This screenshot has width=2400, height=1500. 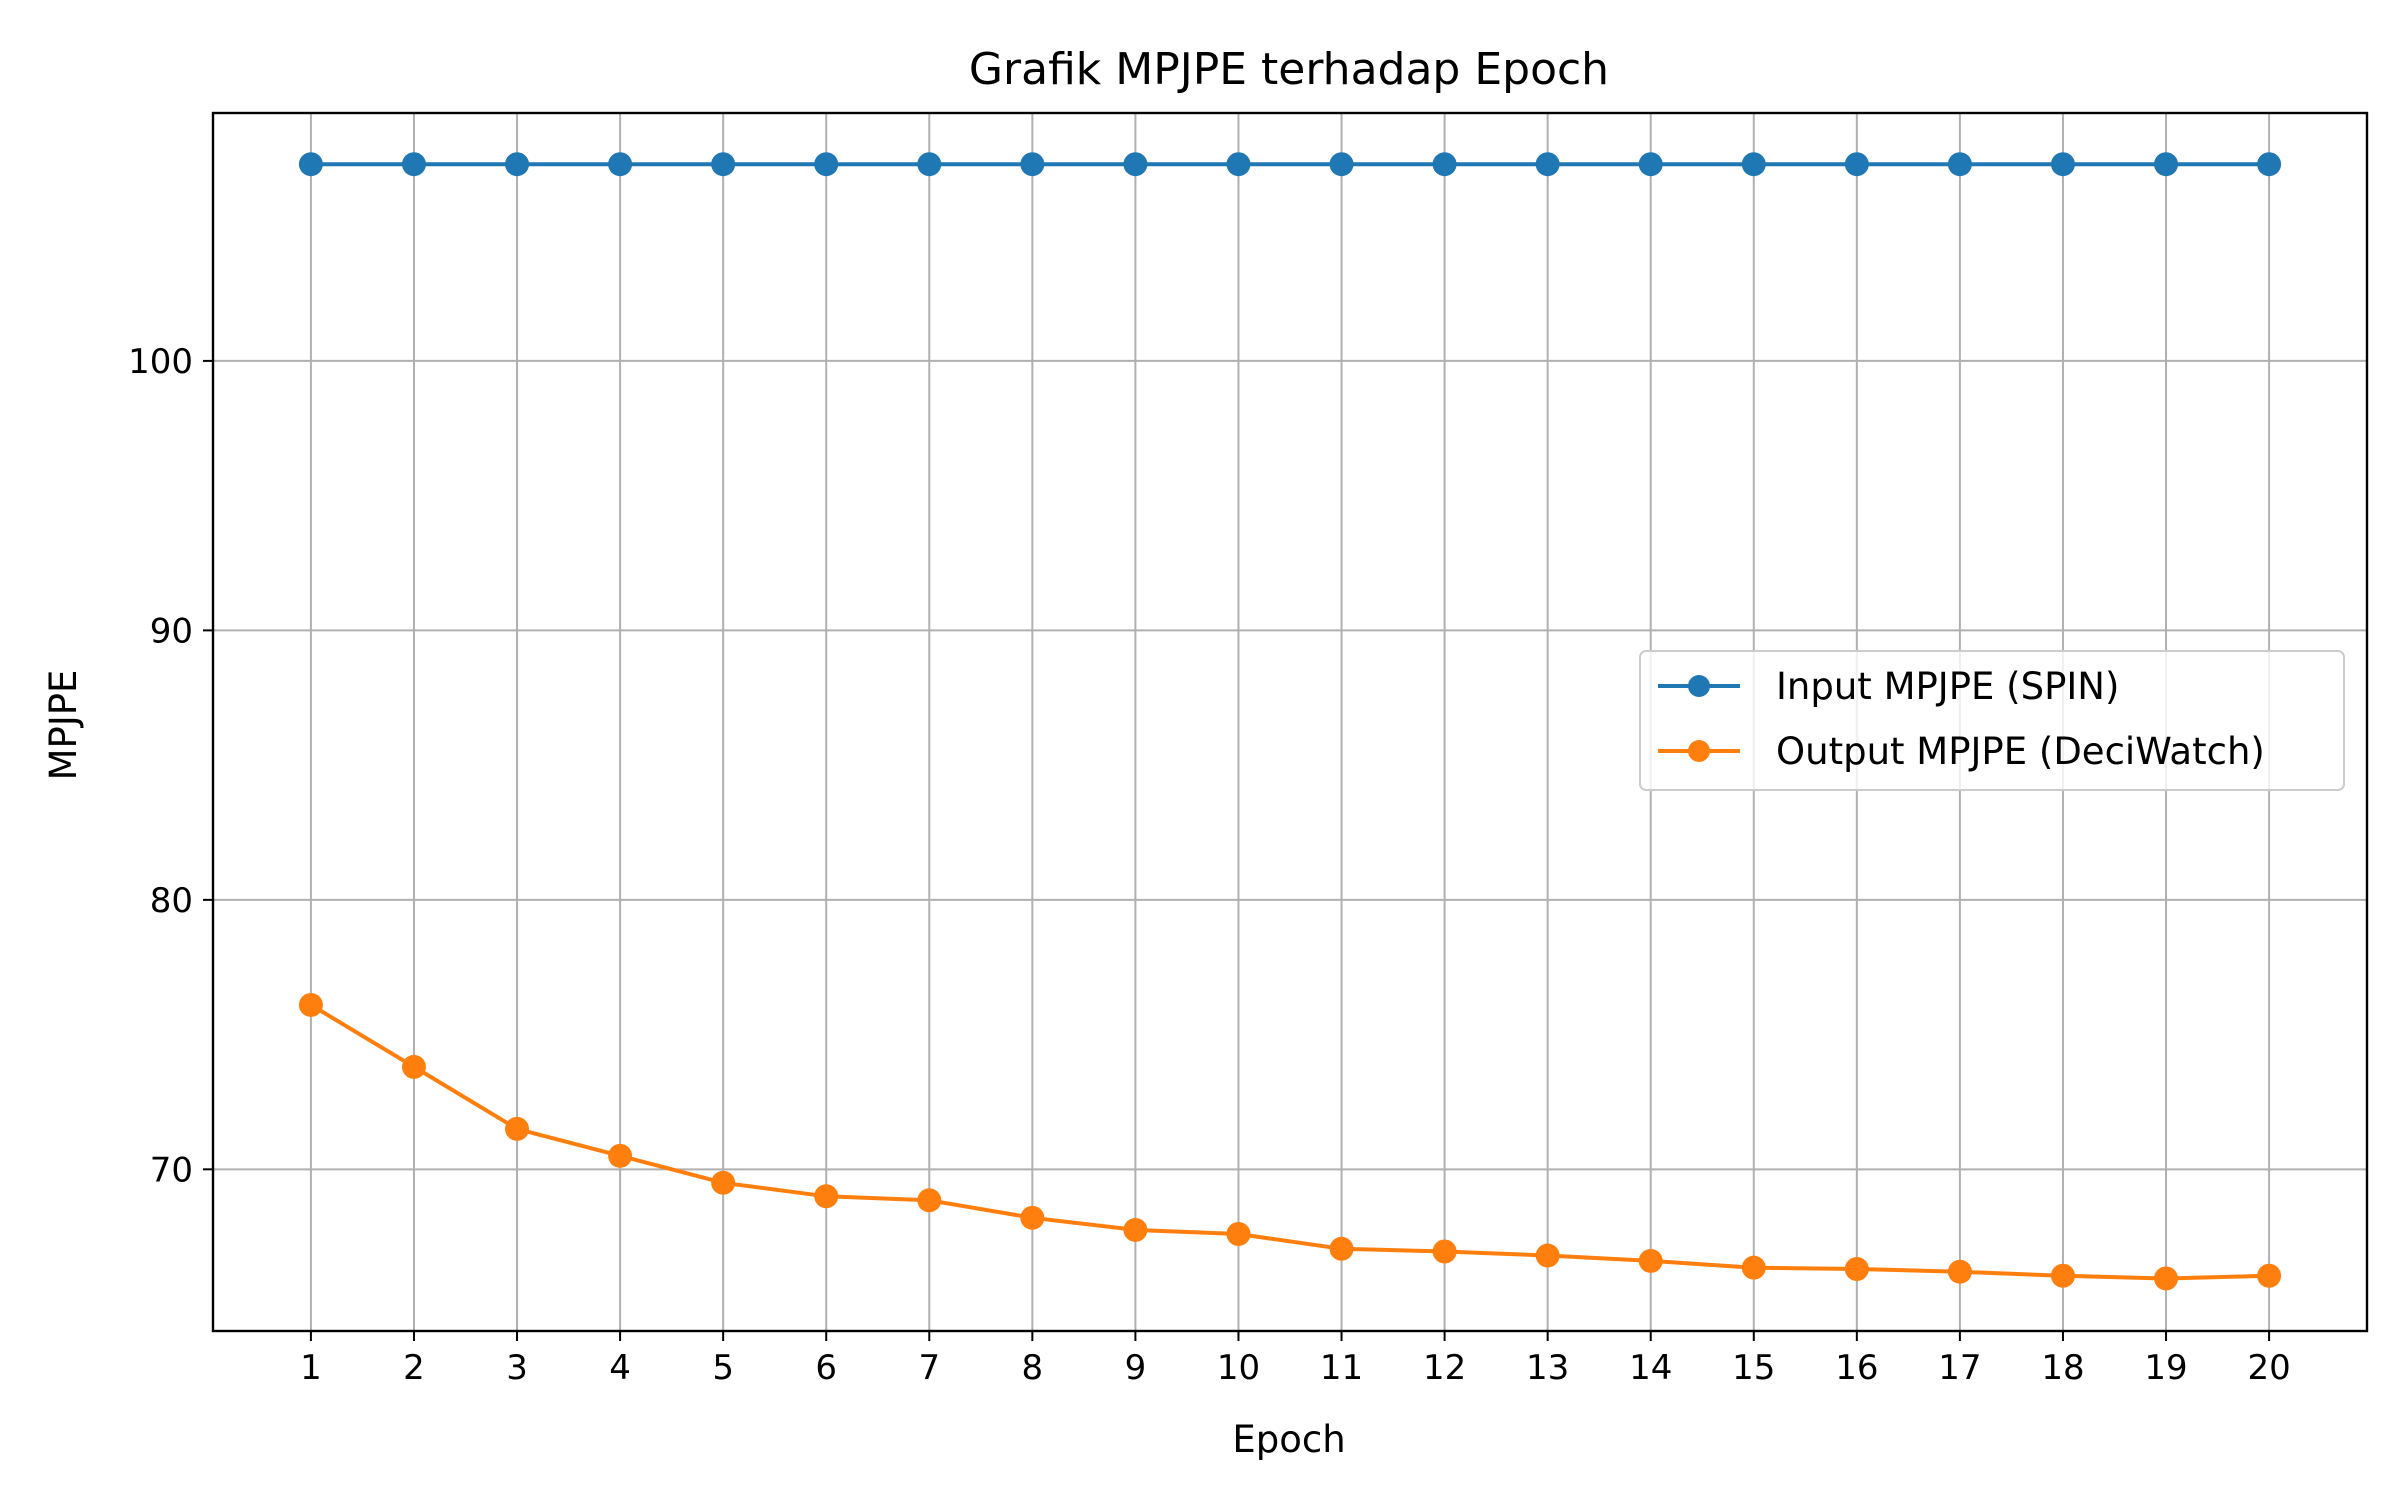 I want to click on y-tick-label: 90, so click(x=171, y=631).